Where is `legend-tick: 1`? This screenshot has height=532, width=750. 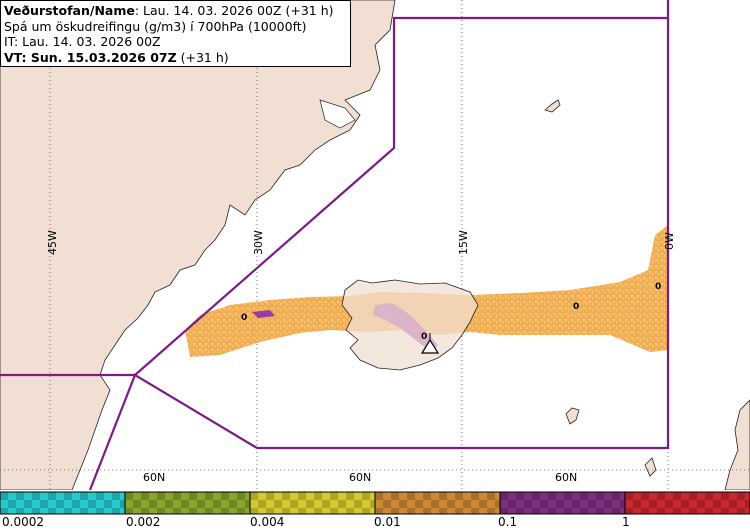
legend-tick: 1 is located at coordinates (626, 522).